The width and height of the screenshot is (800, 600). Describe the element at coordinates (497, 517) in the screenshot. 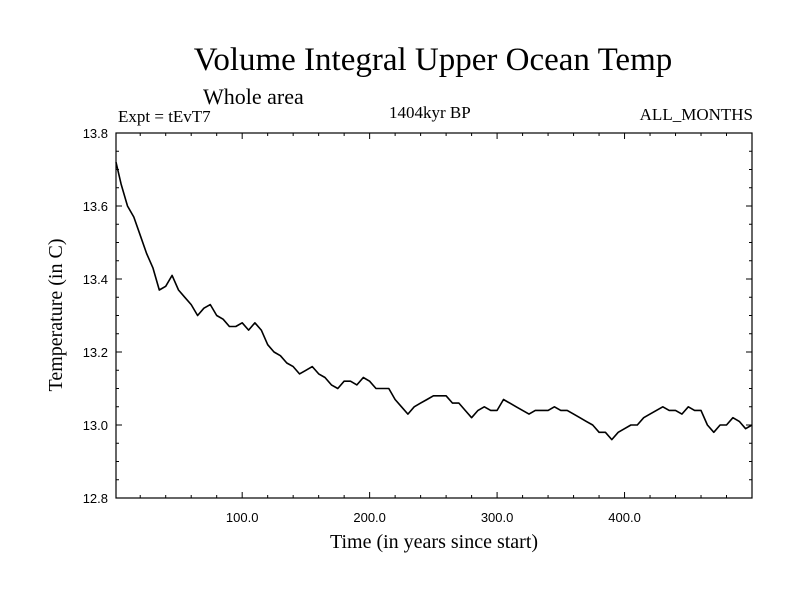

I see `x-tick-label: 300.0` at that location.